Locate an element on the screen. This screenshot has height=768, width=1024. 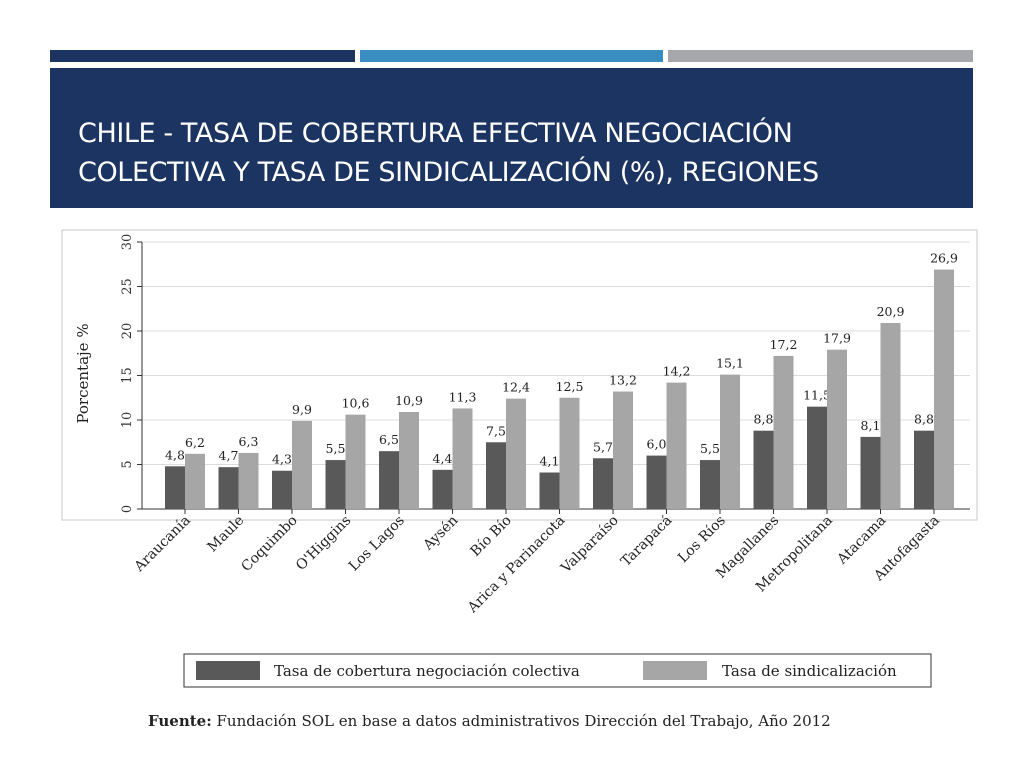
y-tick-label: 5 is located at coordinates (127, 464).